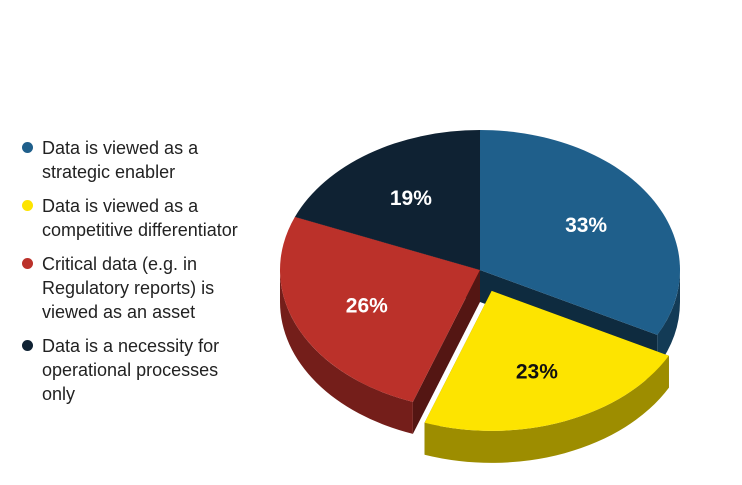 This screenshot has width=742, height=485. I want to click on legend-label: Data is viewed as a strategic enabler, so click(120, 160).